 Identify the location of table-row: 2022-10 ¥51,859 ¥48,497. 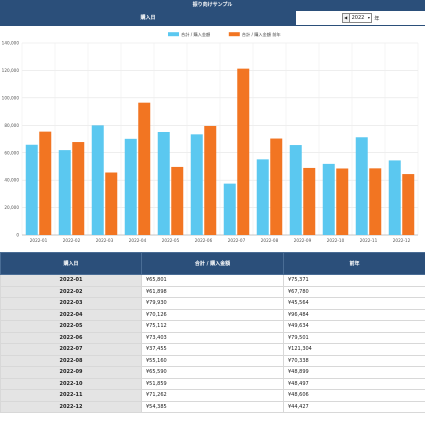
(212, 383).